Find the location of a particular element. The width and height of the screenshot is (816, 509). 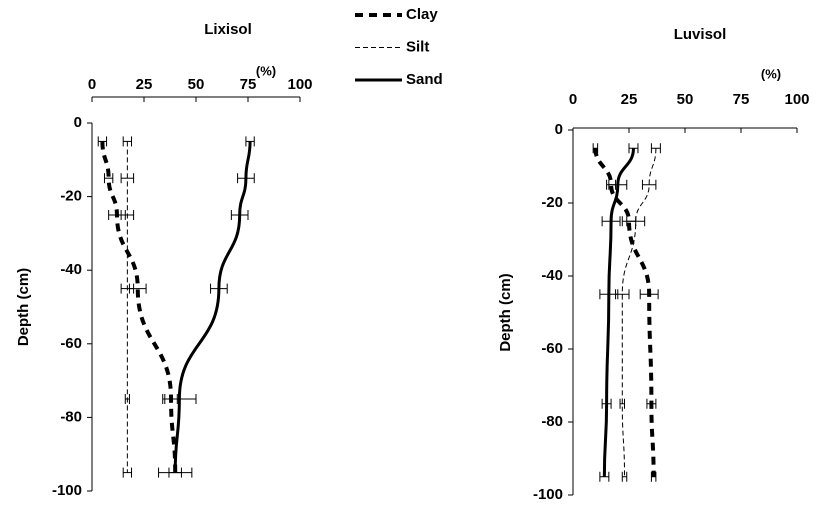

chart-title: Lixisol is located at coordinates (228, 29).